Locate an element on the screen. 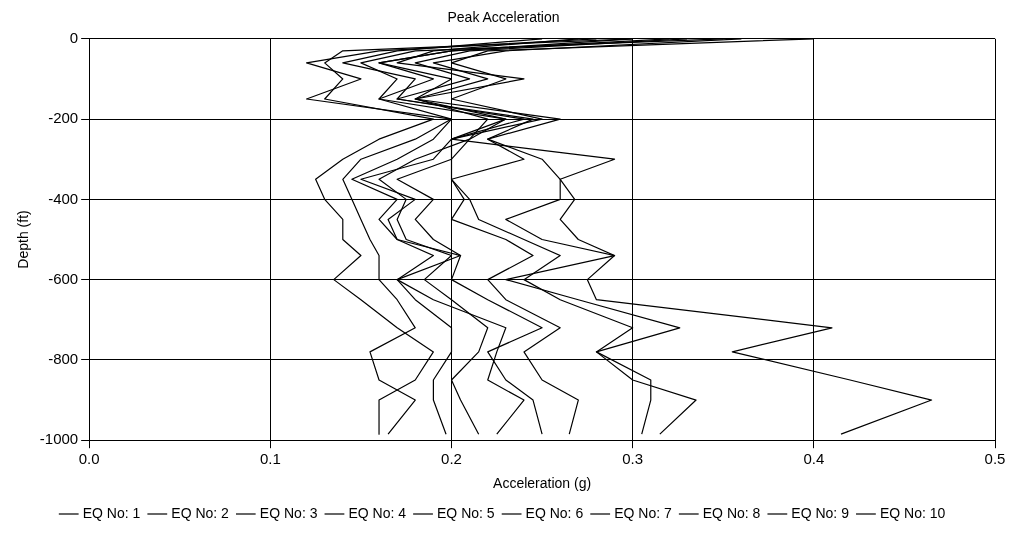  legend-label: EQ No: 6 is located at coordinates (554, 512).